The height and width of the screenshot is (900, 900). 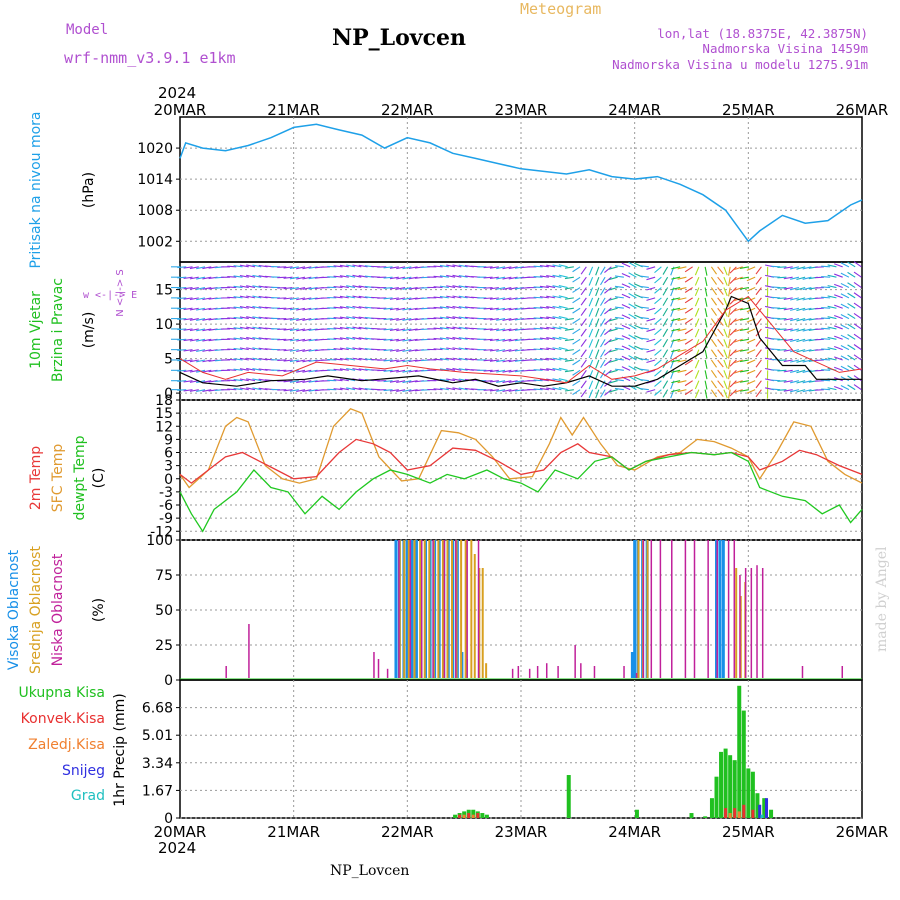 I want to click on ytick-label-temperature: 6, so click(x=168, y=454).